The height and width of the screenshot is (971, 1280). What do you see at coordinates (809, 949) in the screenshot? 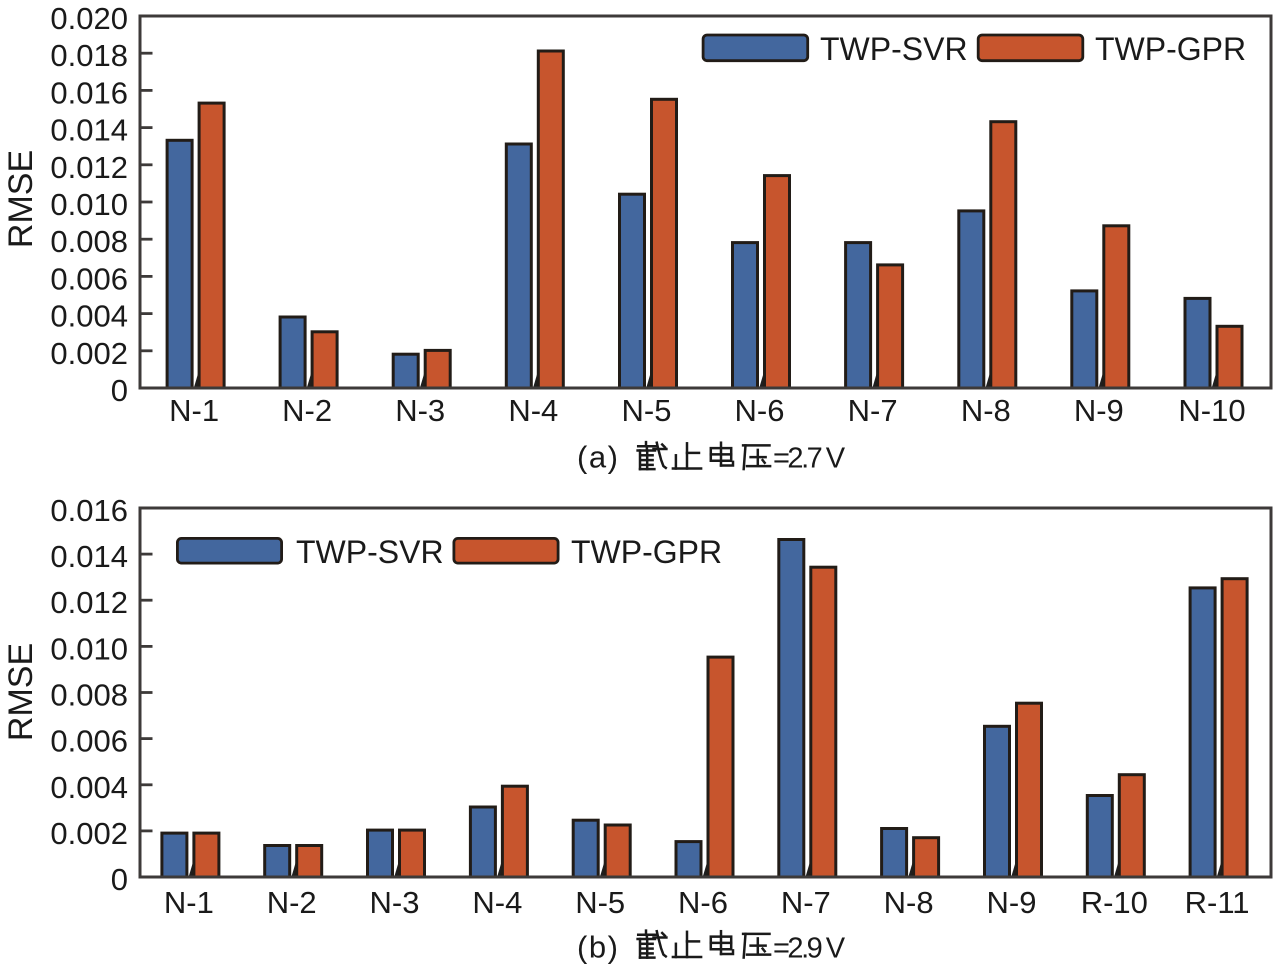
I see `svg-text: =2.9 V` at bounding box center [809, 949].